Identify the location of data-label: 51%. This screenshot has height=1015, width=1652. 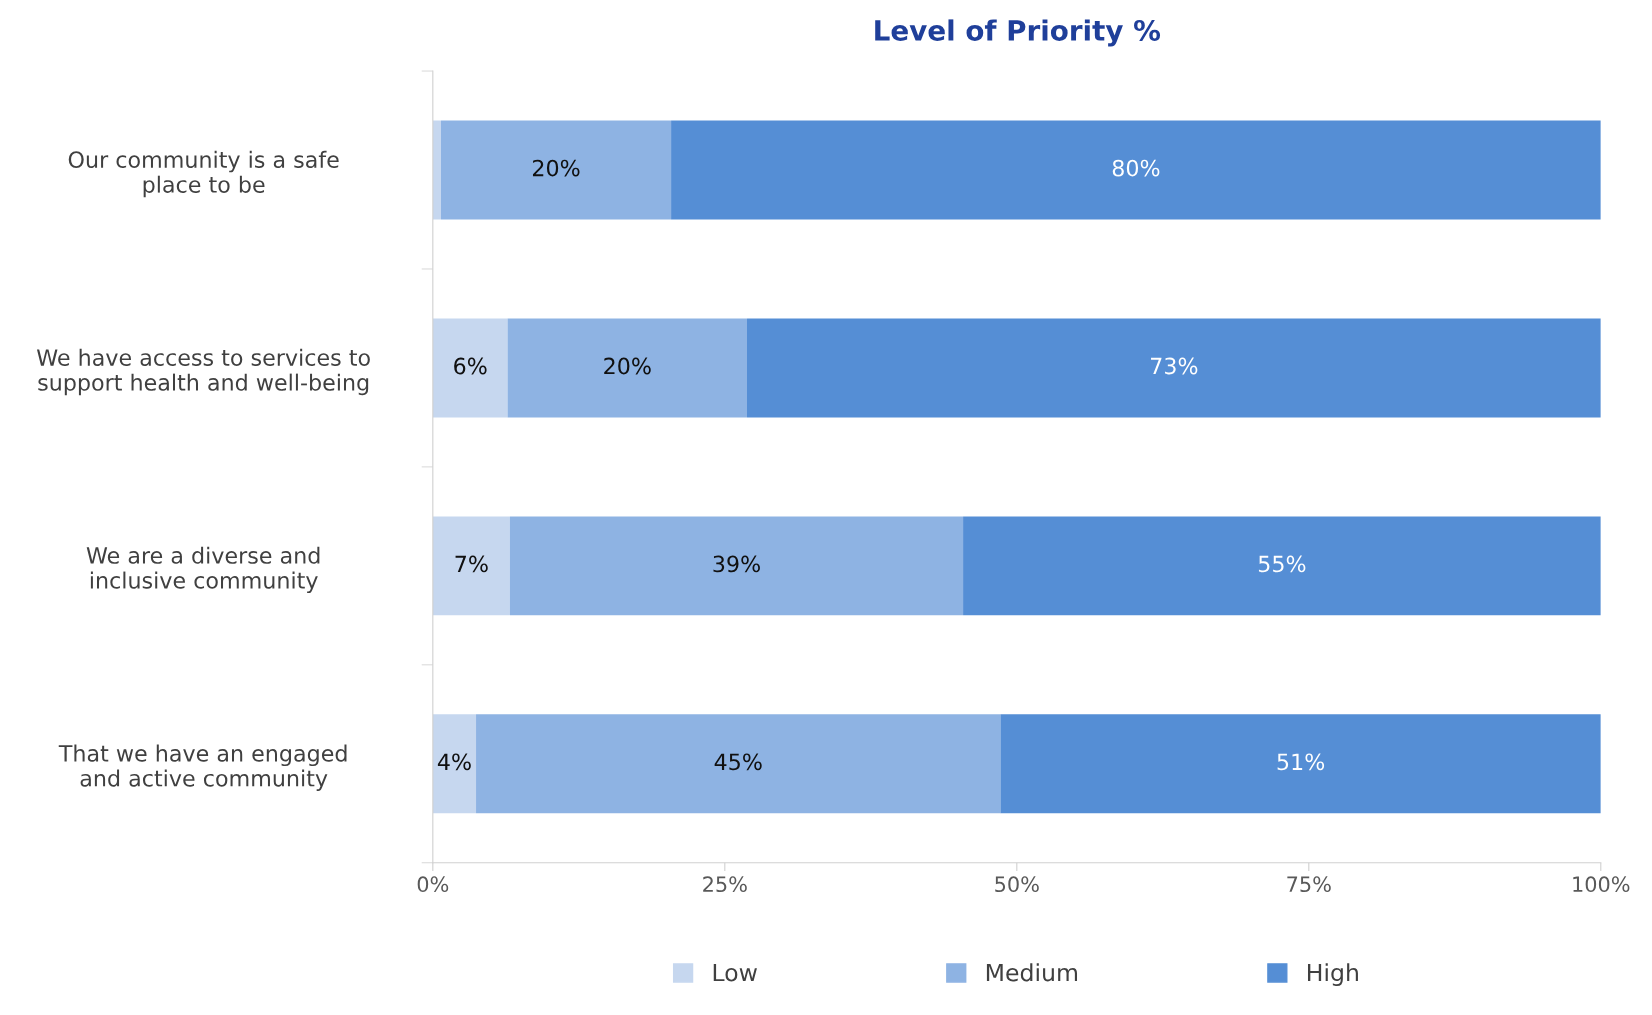
(1301, 762).